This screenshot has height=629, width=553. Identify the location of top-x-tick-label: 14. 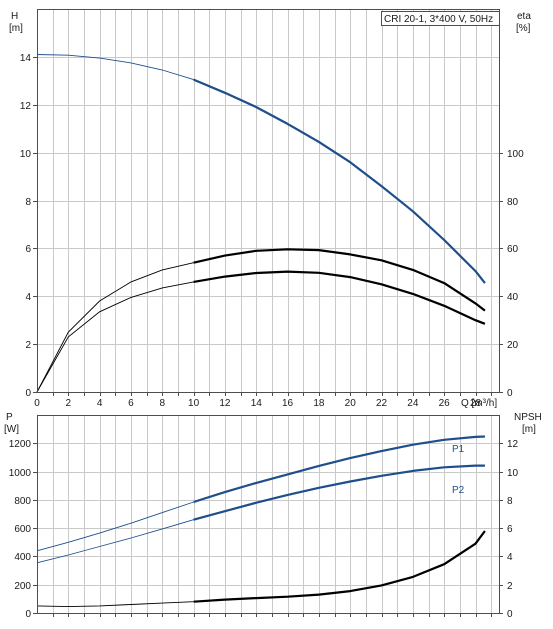
(257, 403).